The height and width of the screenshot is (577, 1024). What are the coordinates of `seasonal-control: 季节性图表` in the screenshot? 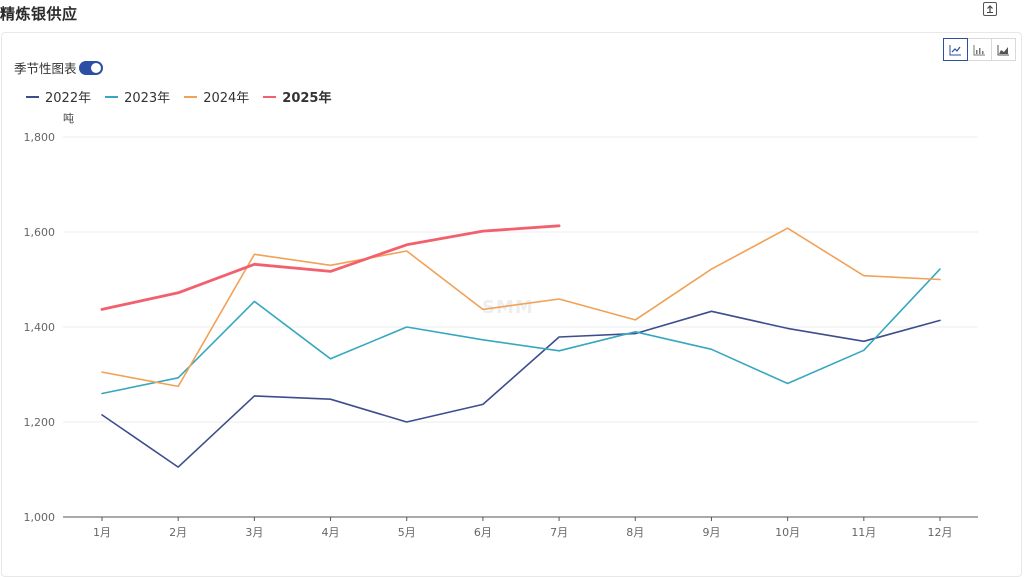 It's located at (58, 67).